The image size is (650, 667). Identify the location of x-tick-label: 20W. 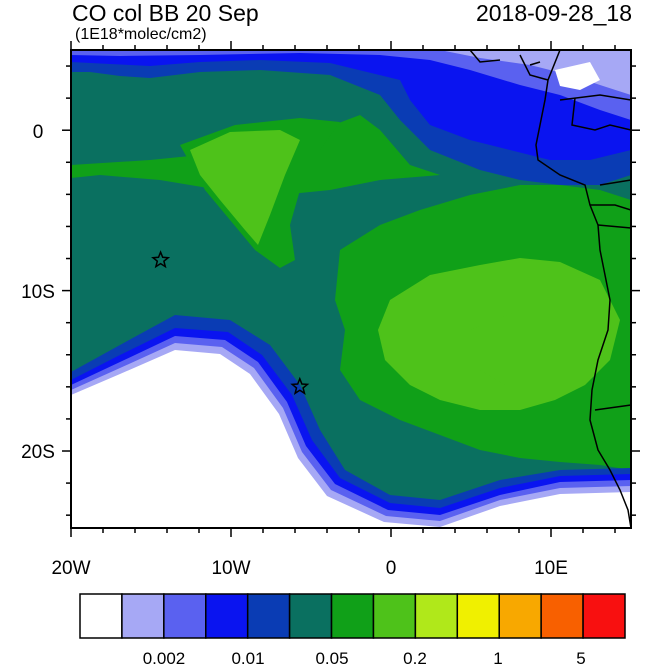
(70, 568).